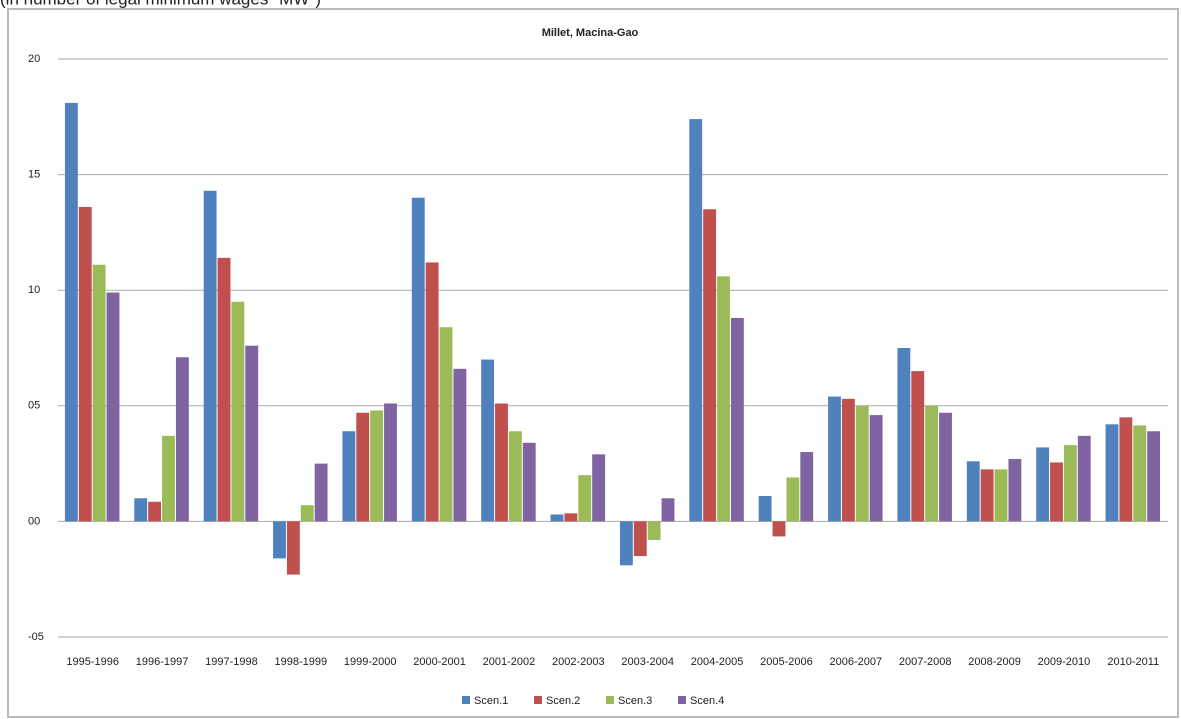 The height and width of the screenshot is (719, 1181). Describe the element at coordinates (370, 662) in the screenshot. I see `x-tick-label: 1999-2000` at that location.